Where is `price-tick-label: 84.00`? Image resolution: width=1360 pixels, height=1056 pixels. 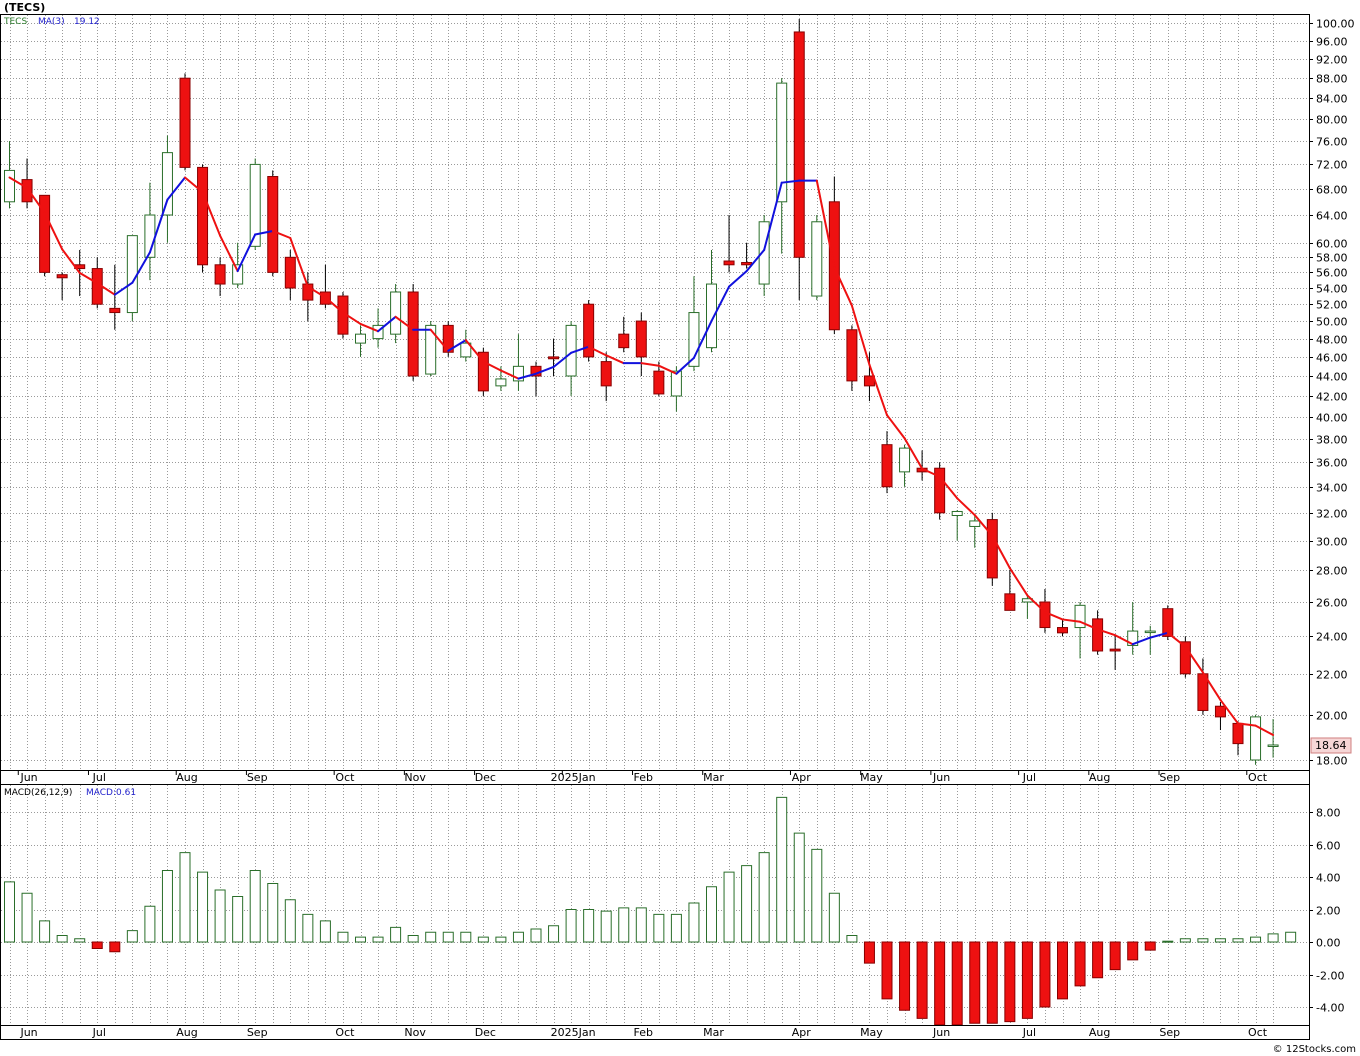 price-tick-label: 84.00 is located at coordinates (1332, 99).